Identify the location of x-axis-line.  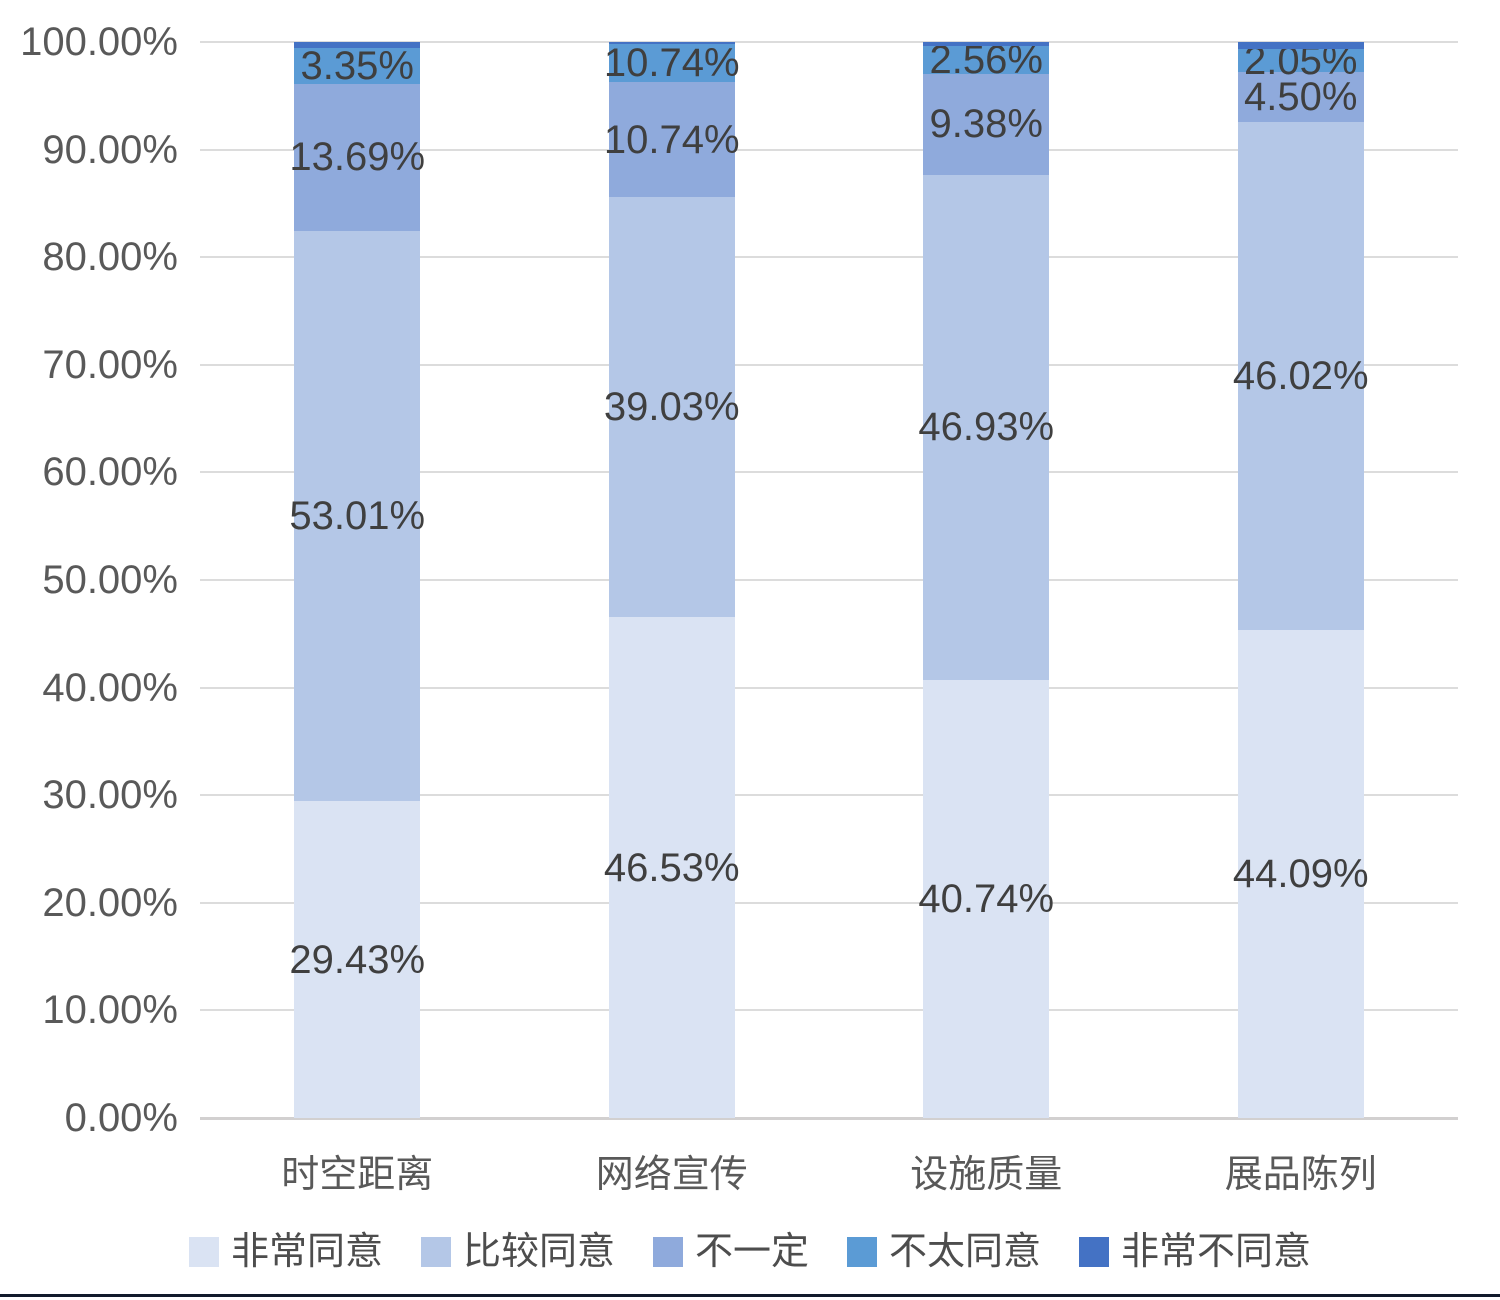
(829, 1118).